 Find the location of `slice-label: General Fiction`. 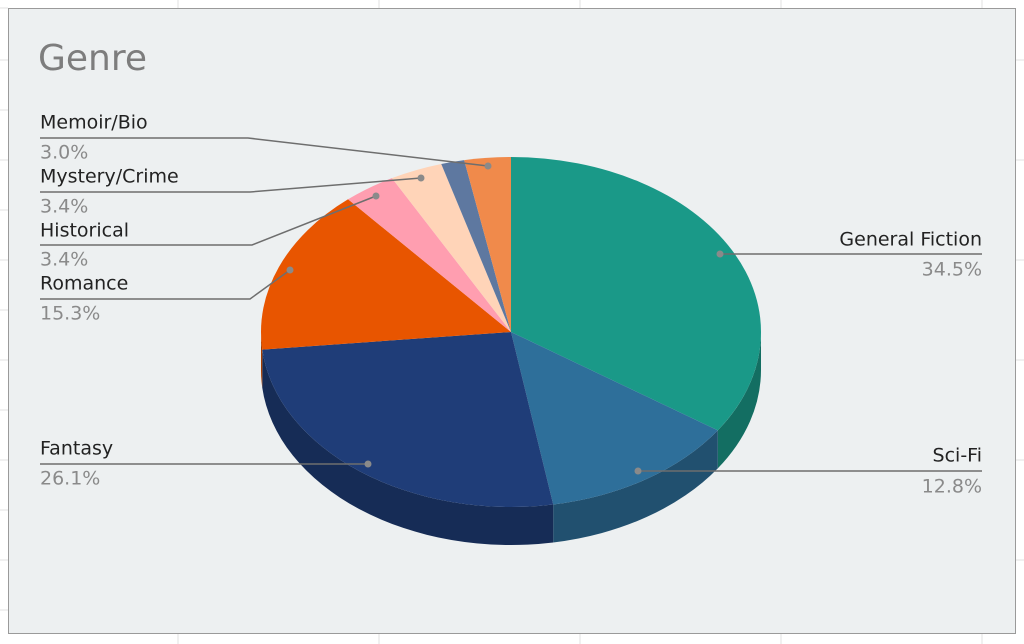

slice-label: General Fiction is located at coordinates (910, 240).